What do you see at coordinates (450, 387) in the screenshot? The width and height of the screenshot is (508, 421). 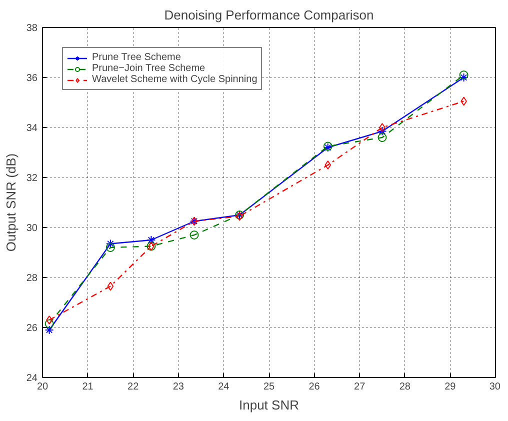 I see `x-tick-label: 29` at bounding box center [450, 387].